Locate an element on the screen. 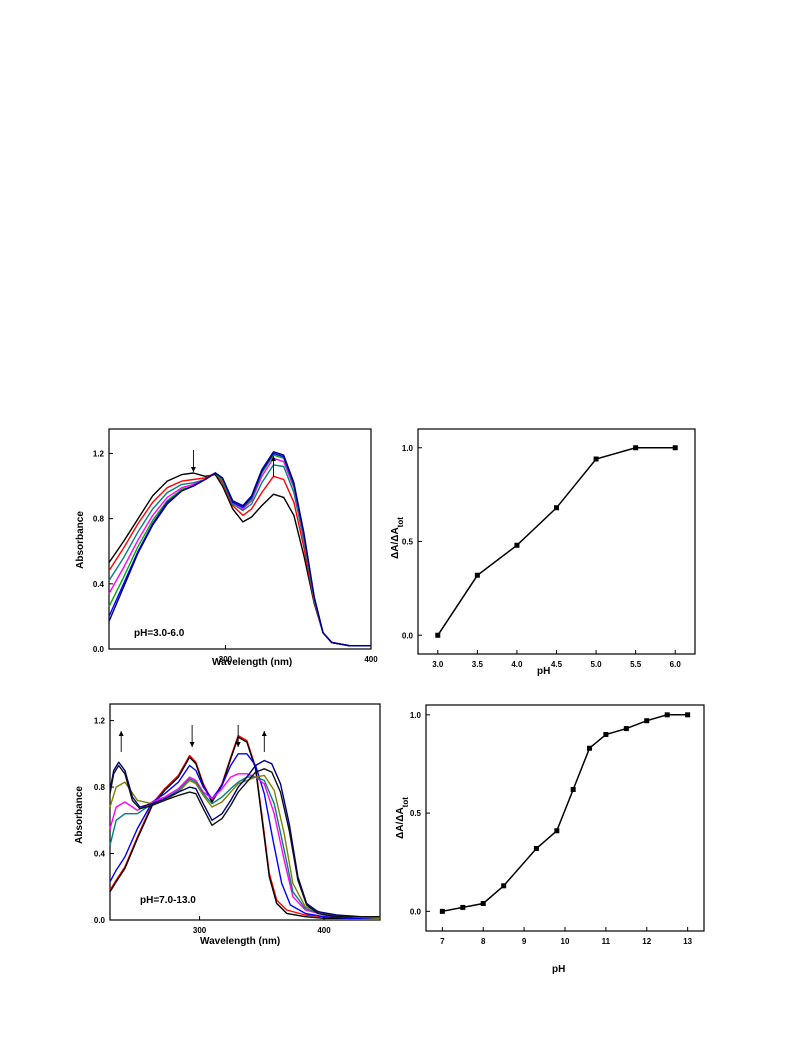  x-tick-label: 8 is located at coordinates (483, 941).